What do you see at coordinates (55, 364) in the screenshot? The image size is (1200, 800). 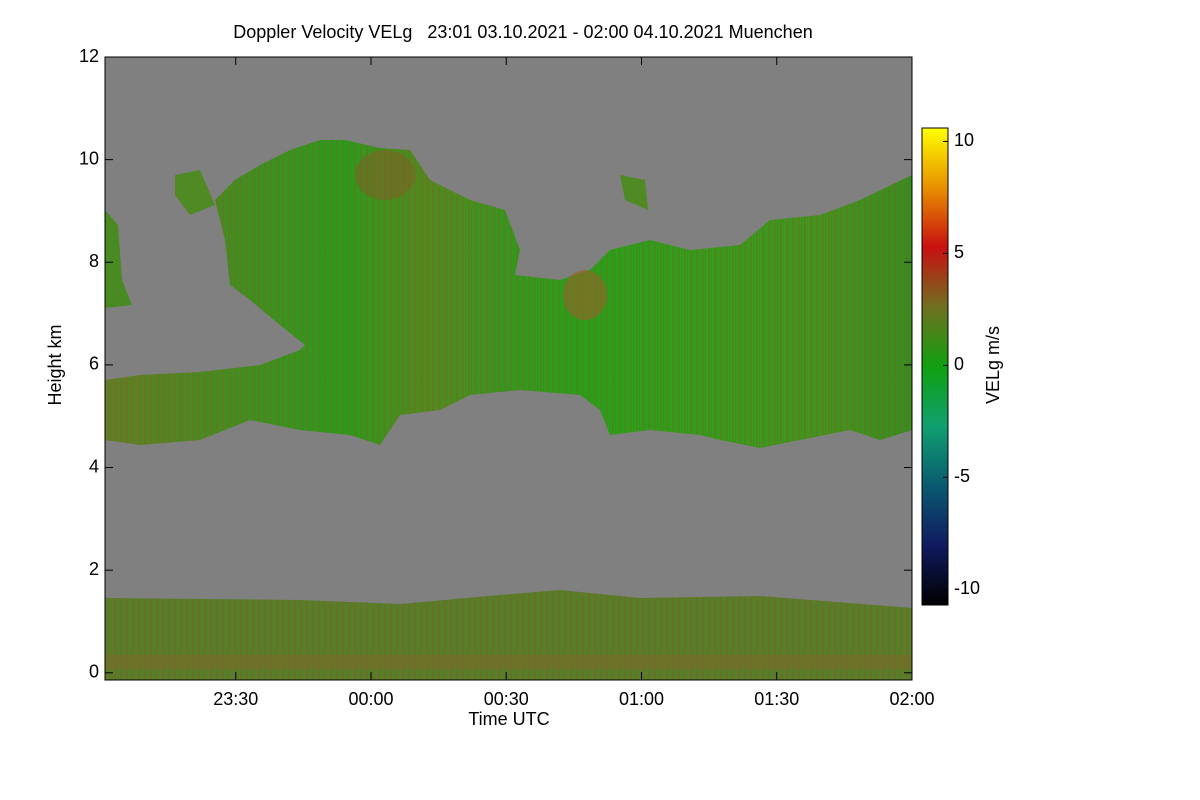 I see `y-axis-label: Height km` at bounding box center [55, 364].